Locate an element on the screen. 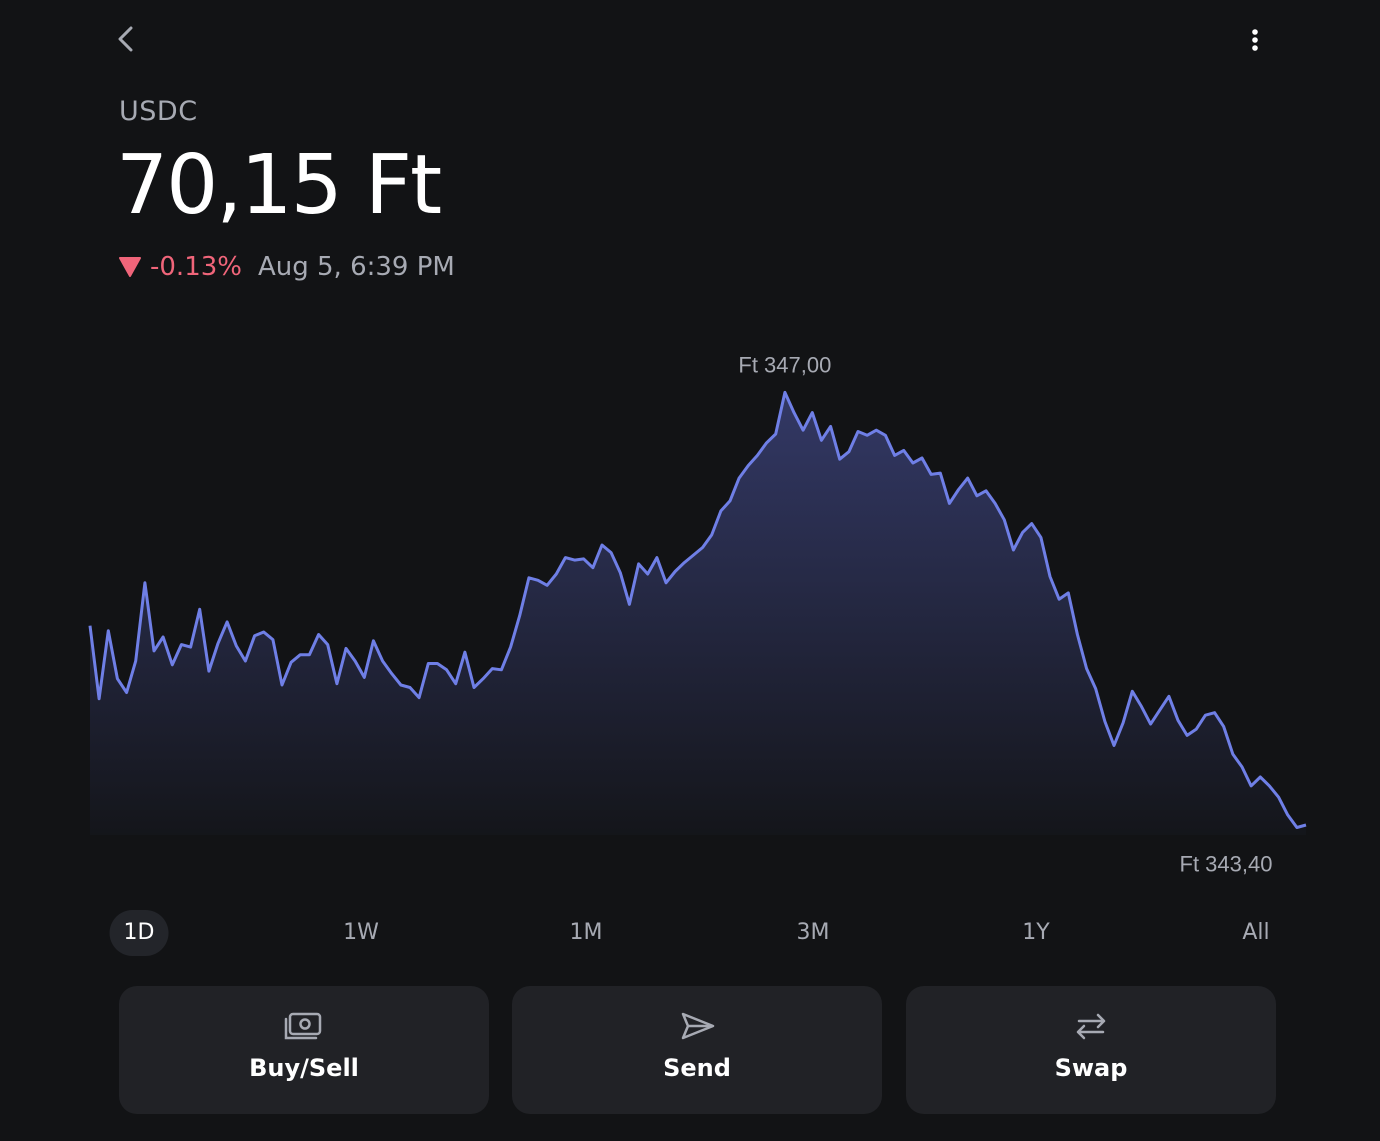  swap-button: Swap is located at coordinates (1091, 1050).